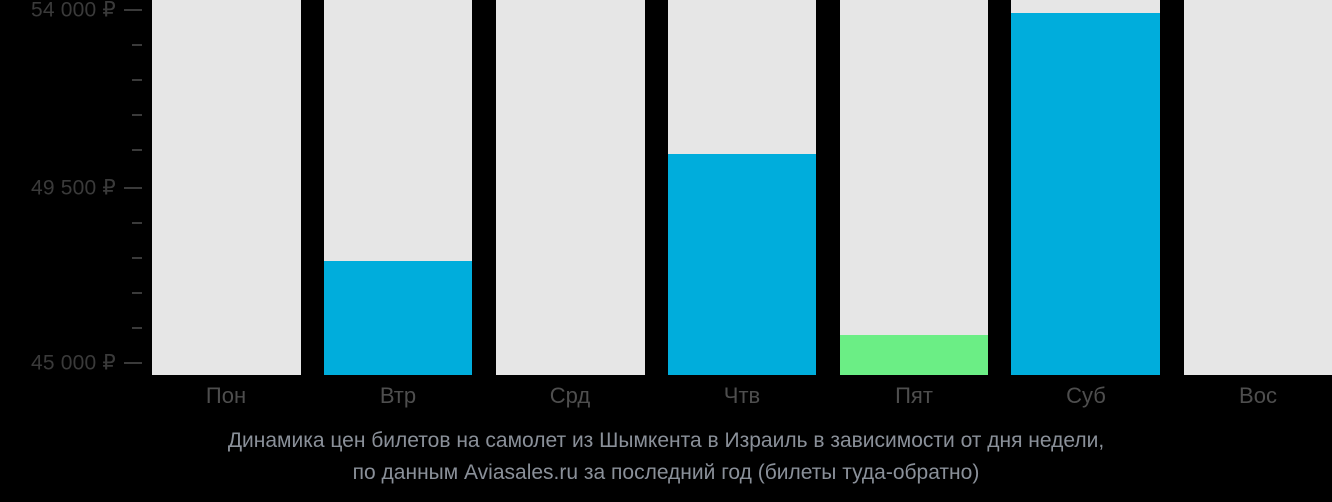 This screenshot has height=502, width=1332. Describe the element at coordinates (1086, 395) in the screenshot. I see `x-tick-label-saturday: Суб` at that location.